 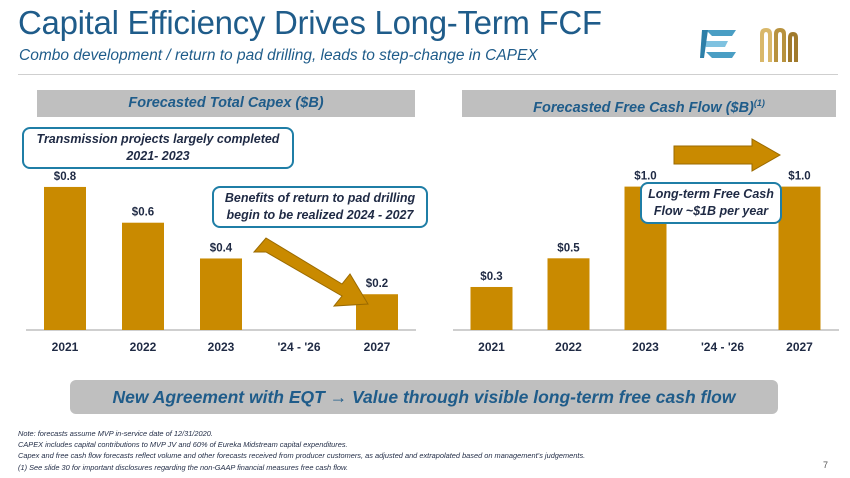 I want to click on fcf-tick-label-0: 2021, so click(x=491, y=347).